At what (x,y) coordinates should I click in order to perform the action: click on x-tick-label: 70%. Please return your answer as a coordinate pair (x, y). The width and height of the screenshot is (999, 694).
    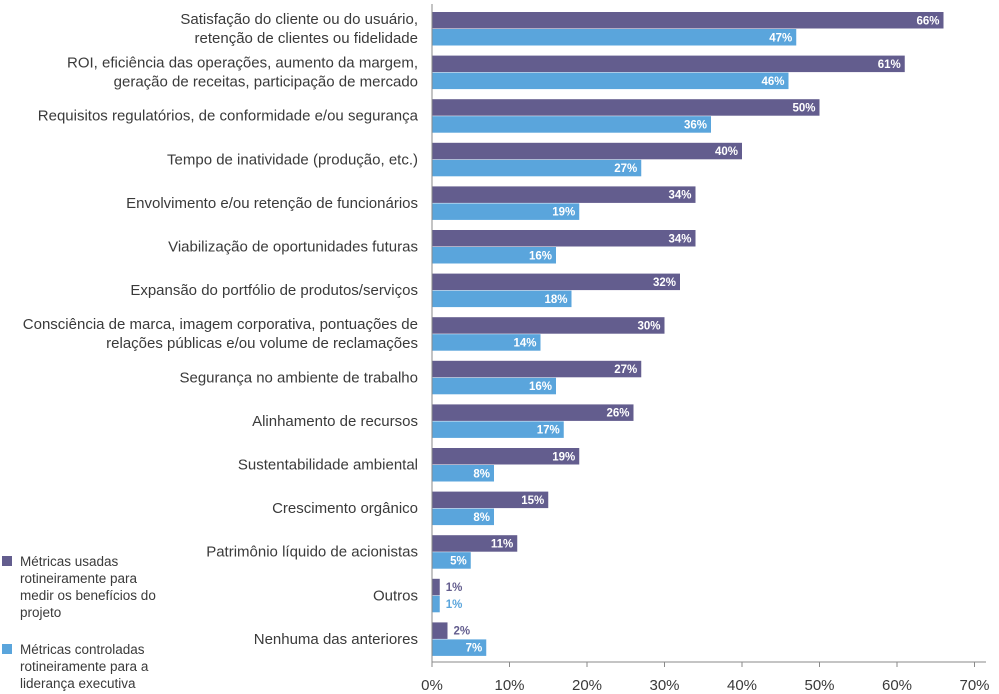
    Looking at the image, I should click on (974, 685).